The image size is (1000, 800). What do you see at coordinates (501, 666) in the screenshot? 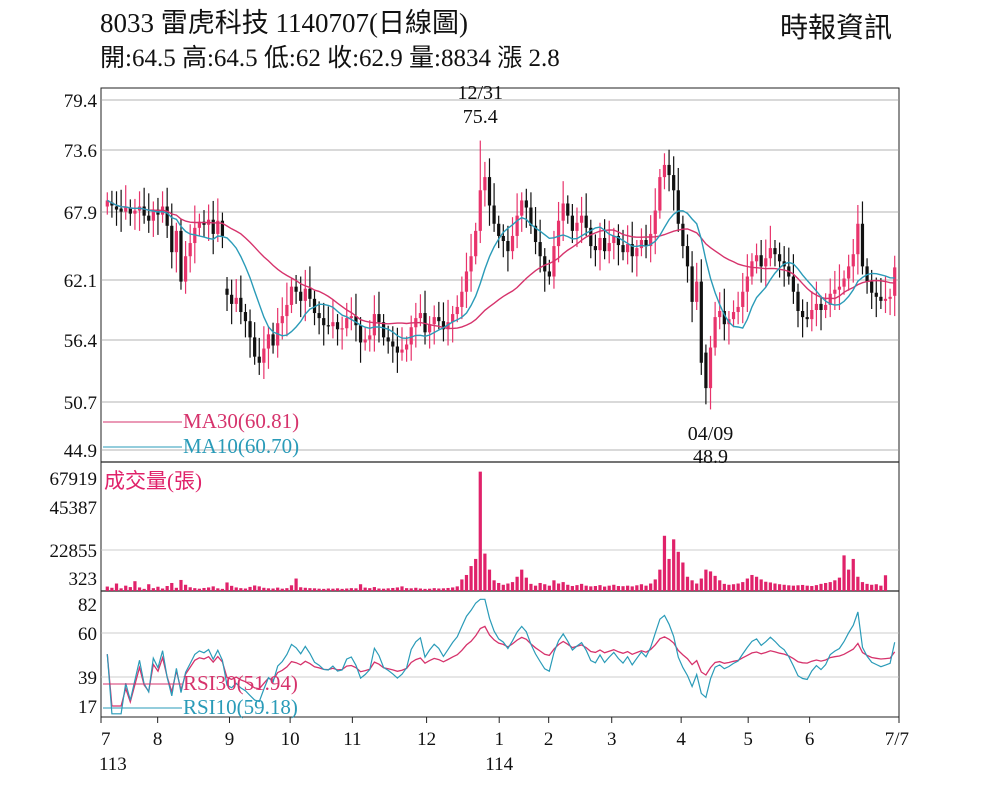
I see `rsi30-line` at bounding box center [501, 666].